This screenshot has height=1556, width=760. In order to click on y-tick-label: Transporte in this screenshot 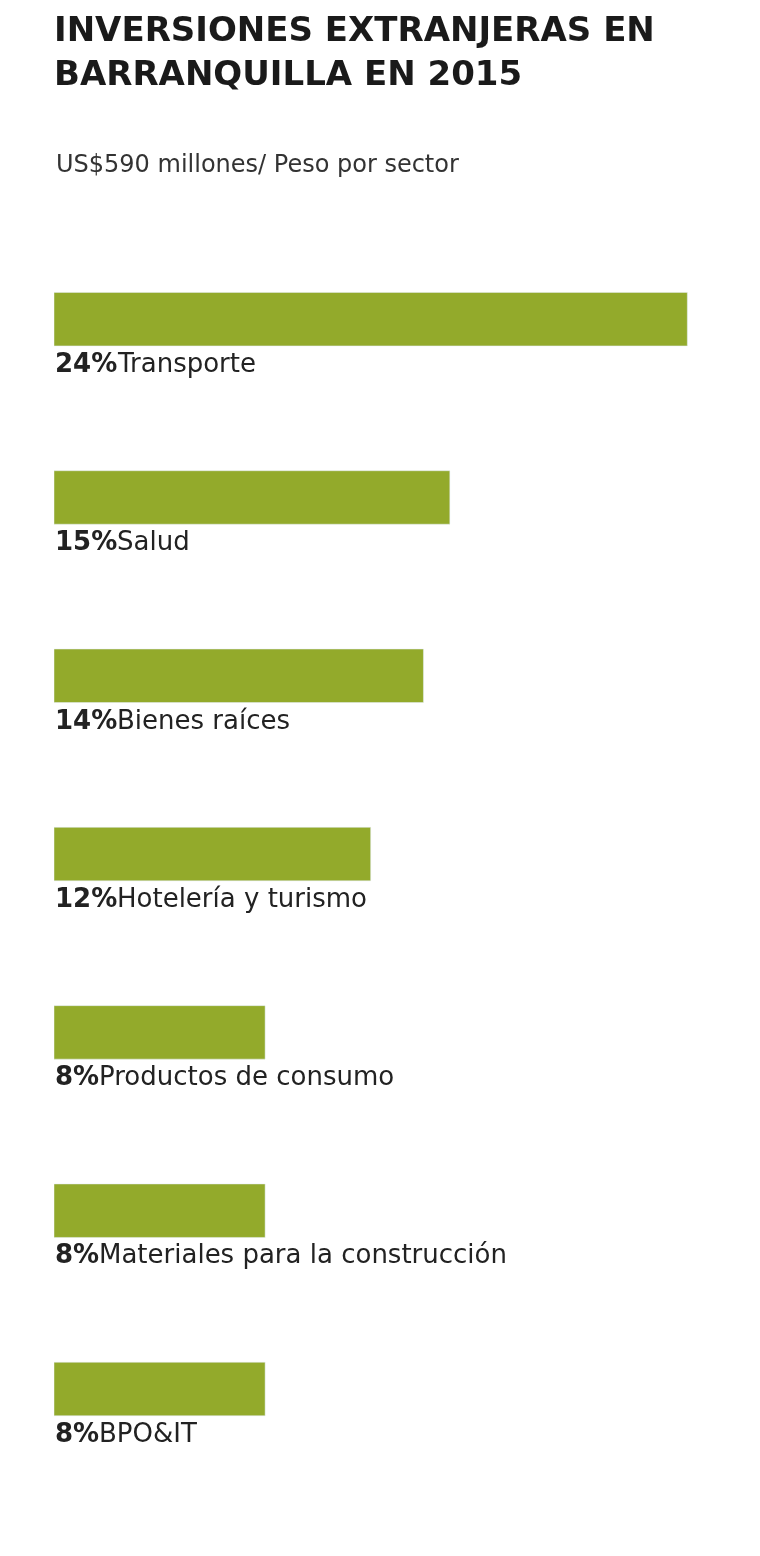, I will do `click(186, 363)`.